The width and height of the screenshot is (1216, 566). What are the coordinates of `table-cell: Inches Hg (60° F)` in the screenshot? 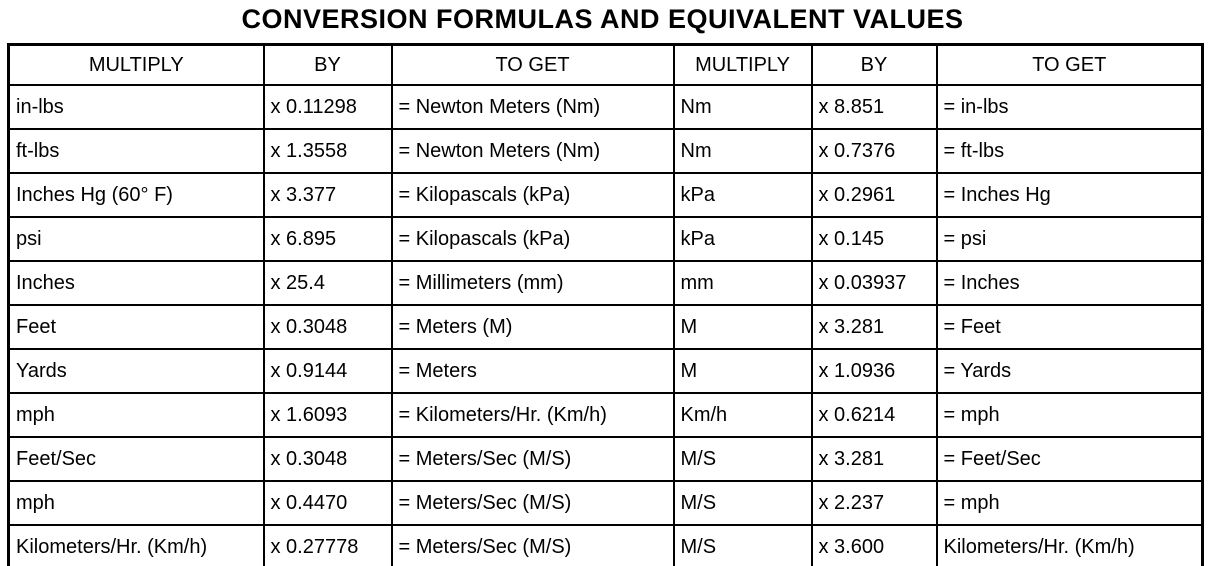 It's located at (136, 195).